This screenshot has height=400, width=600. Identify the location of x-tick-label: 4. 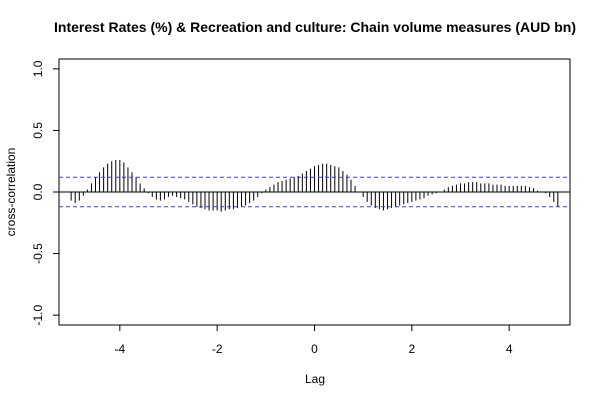
(509, 349).